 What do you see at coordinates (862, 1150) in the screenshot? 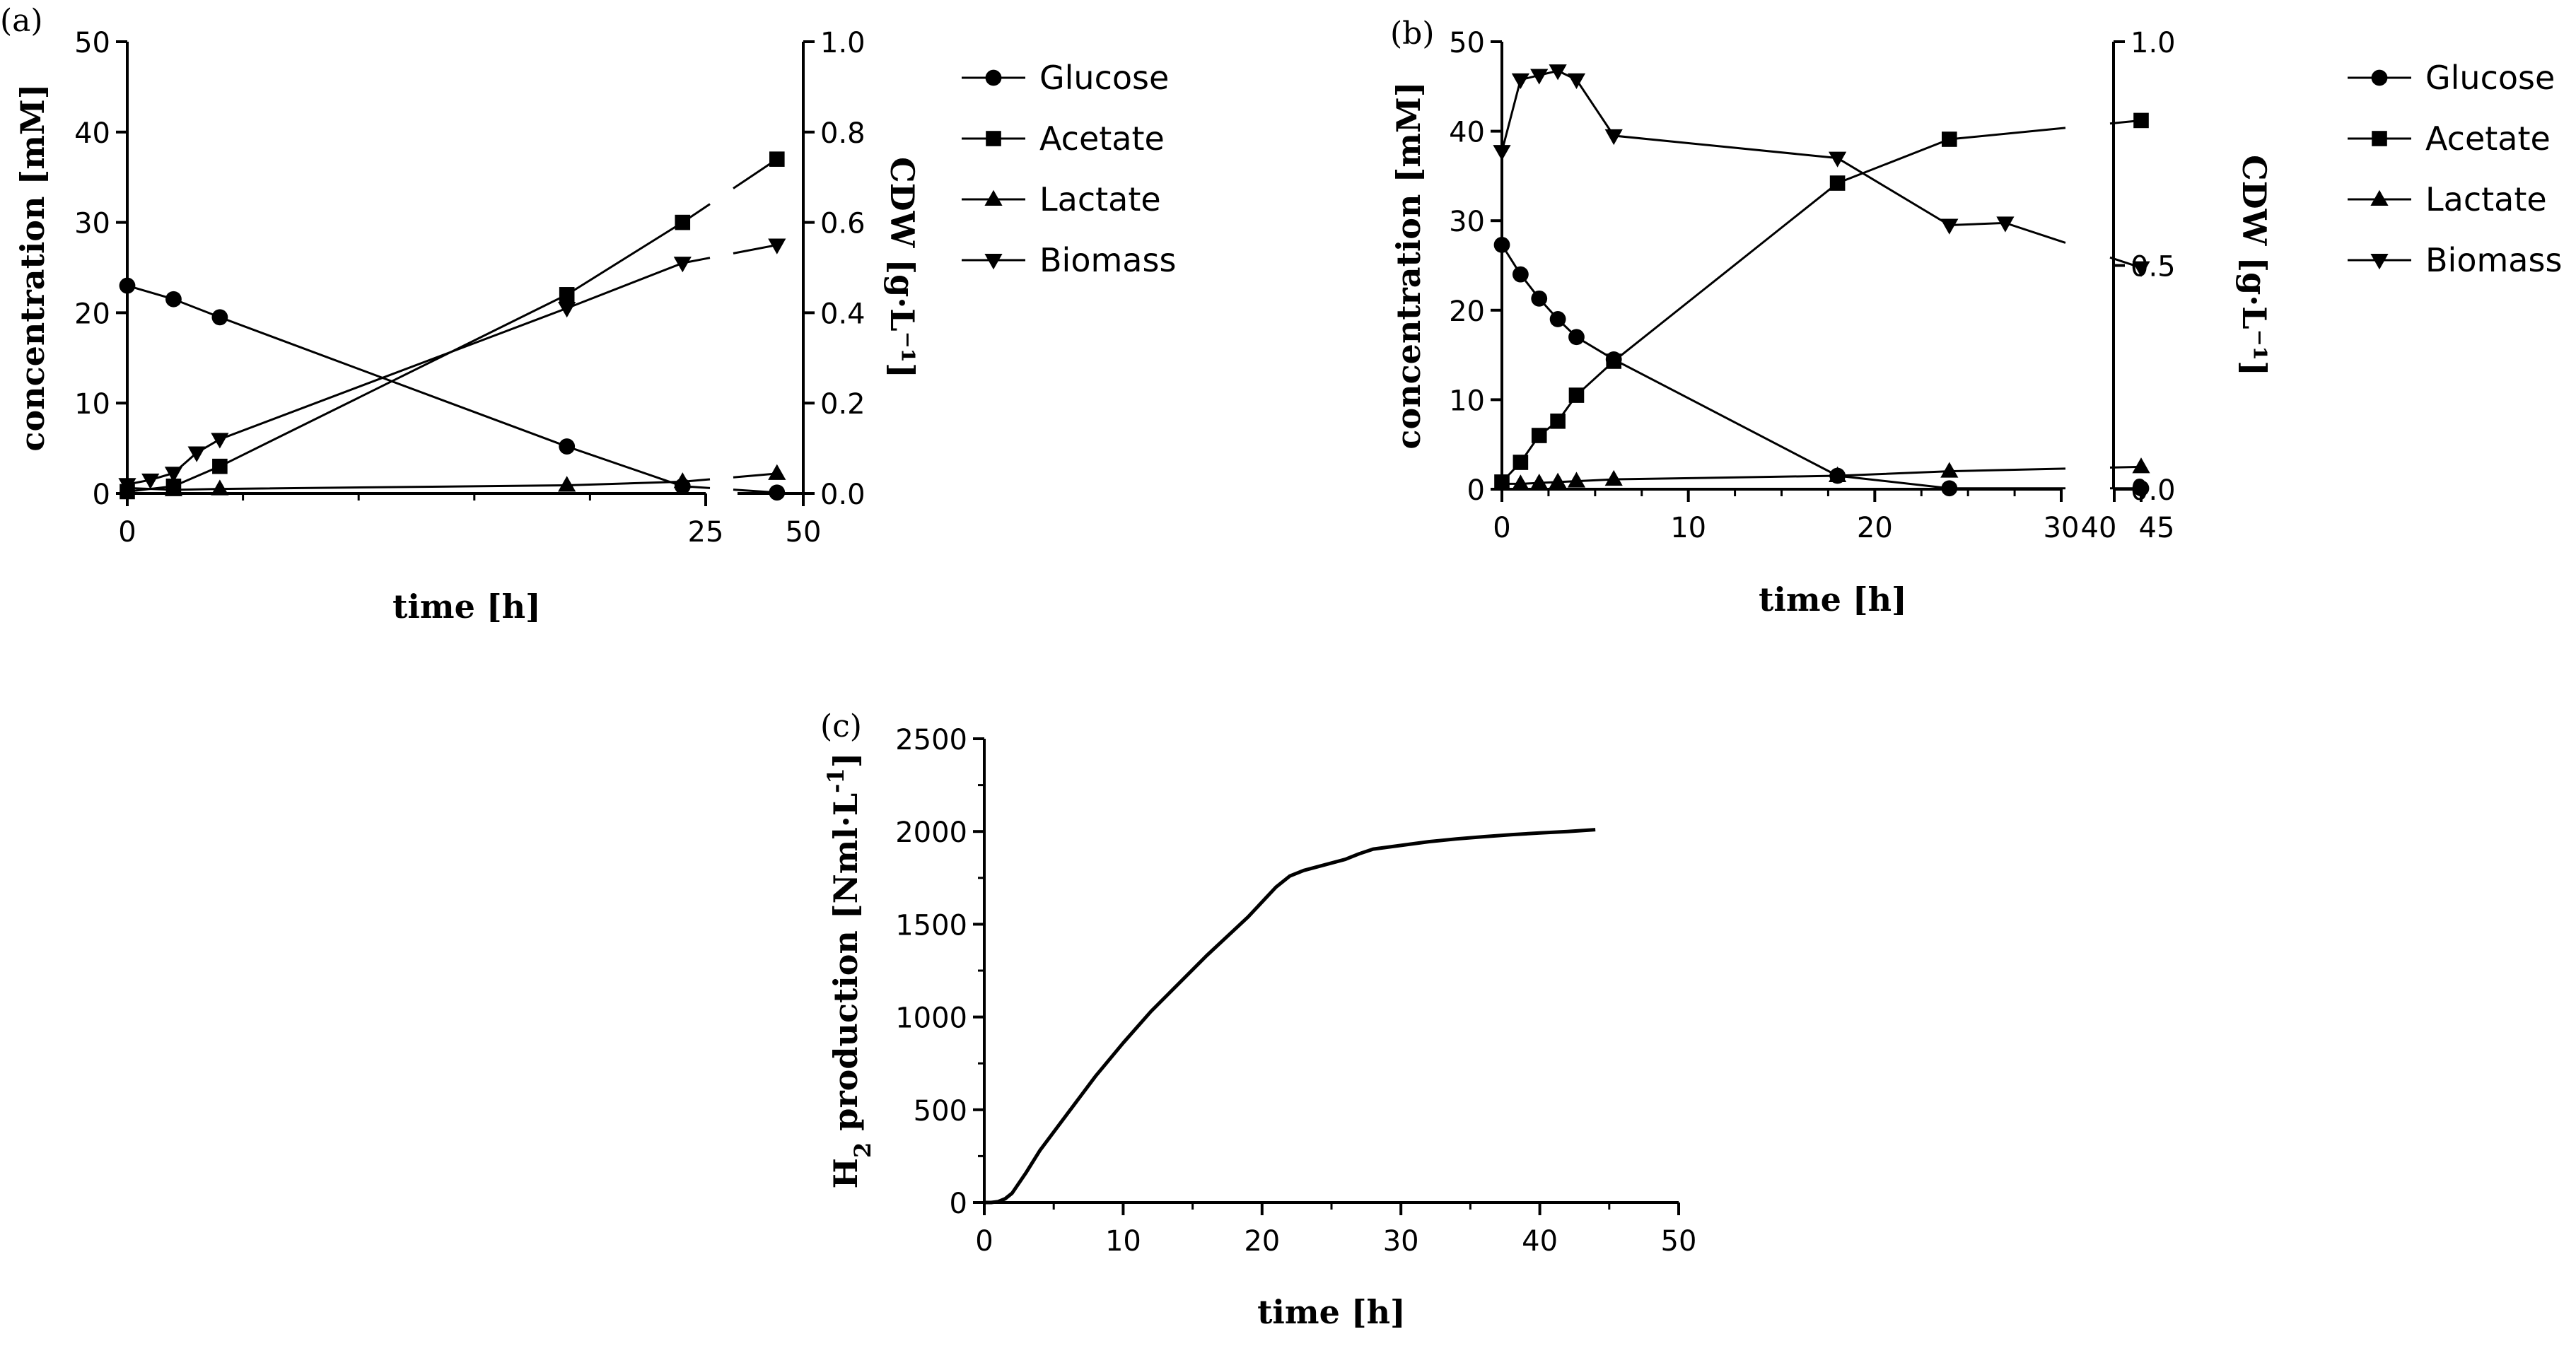
I see `y-title-sub: 2` at bounding box center [862, 1150].